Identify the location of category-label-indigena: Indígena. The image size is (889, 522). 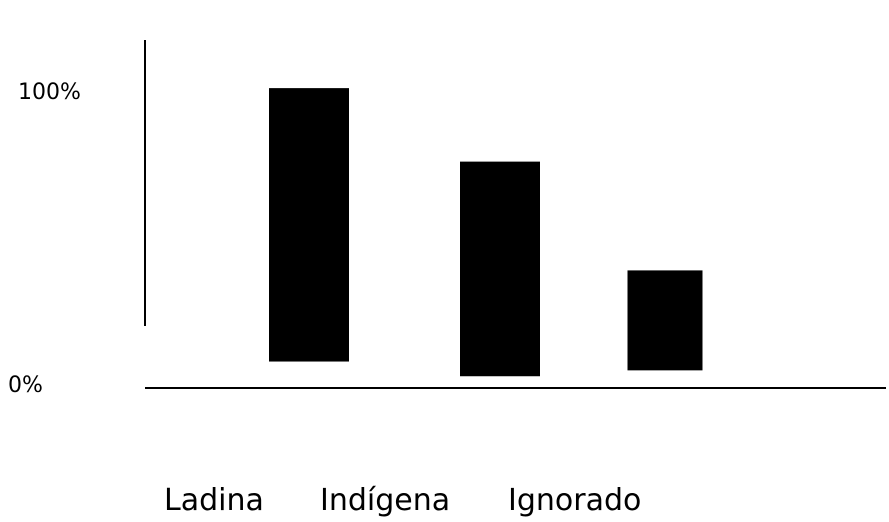
(385, 500).